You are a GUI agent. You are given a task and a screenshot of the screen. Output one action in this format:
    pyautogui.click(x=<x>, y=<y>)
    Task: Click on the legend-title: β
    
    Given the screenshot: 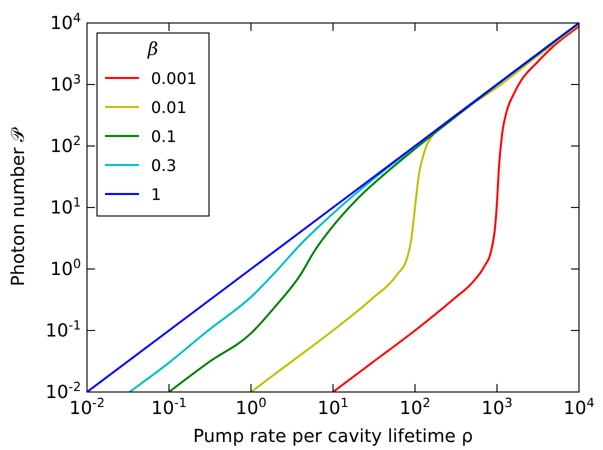 What is the action you would take?
    pyautogui.click(x=152, y=49)
    